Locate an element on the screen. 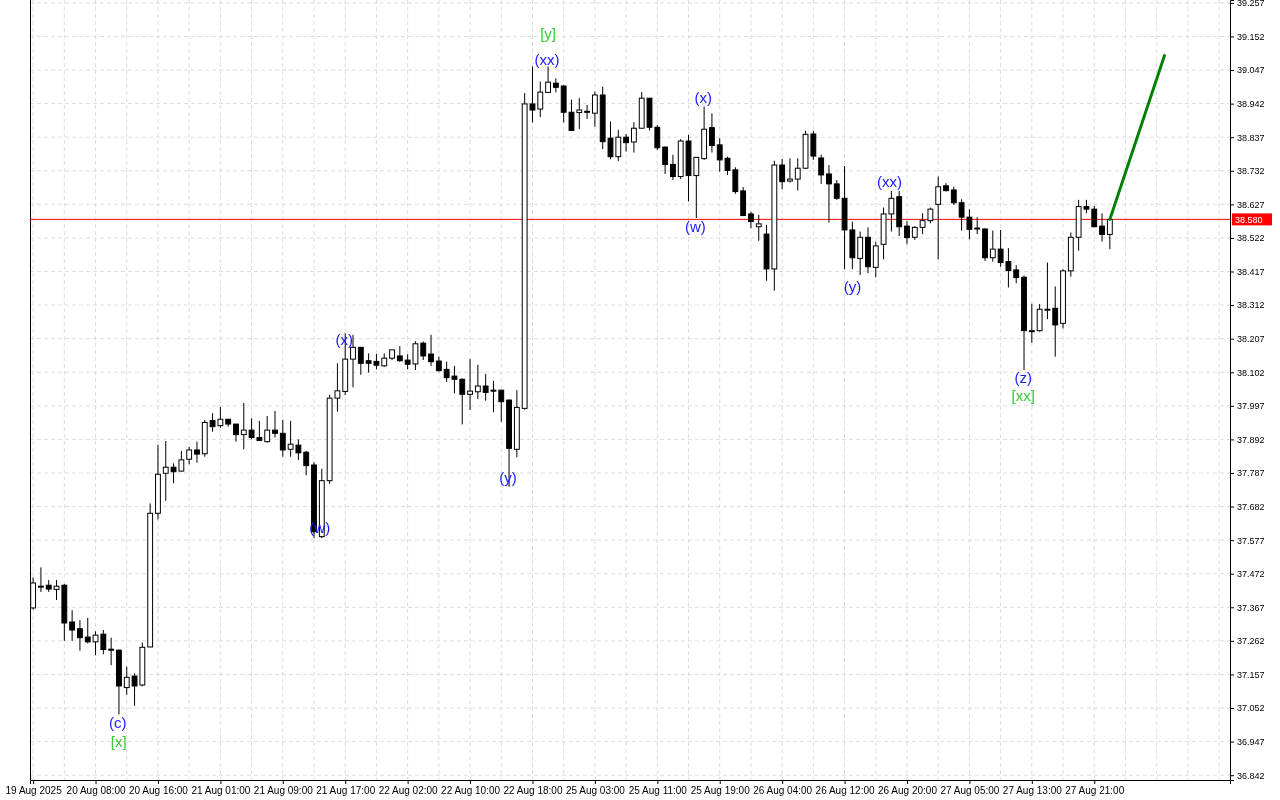  y-tick-label: 38.837 is located at coordinates (1251, 137).